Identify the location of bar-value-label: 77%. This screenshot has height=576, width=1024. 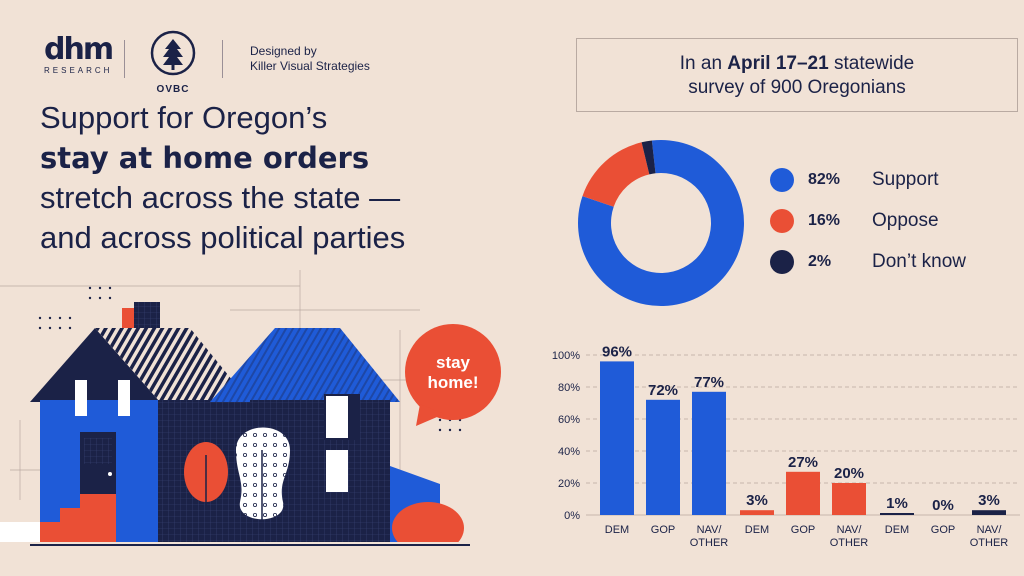
(709, 382).